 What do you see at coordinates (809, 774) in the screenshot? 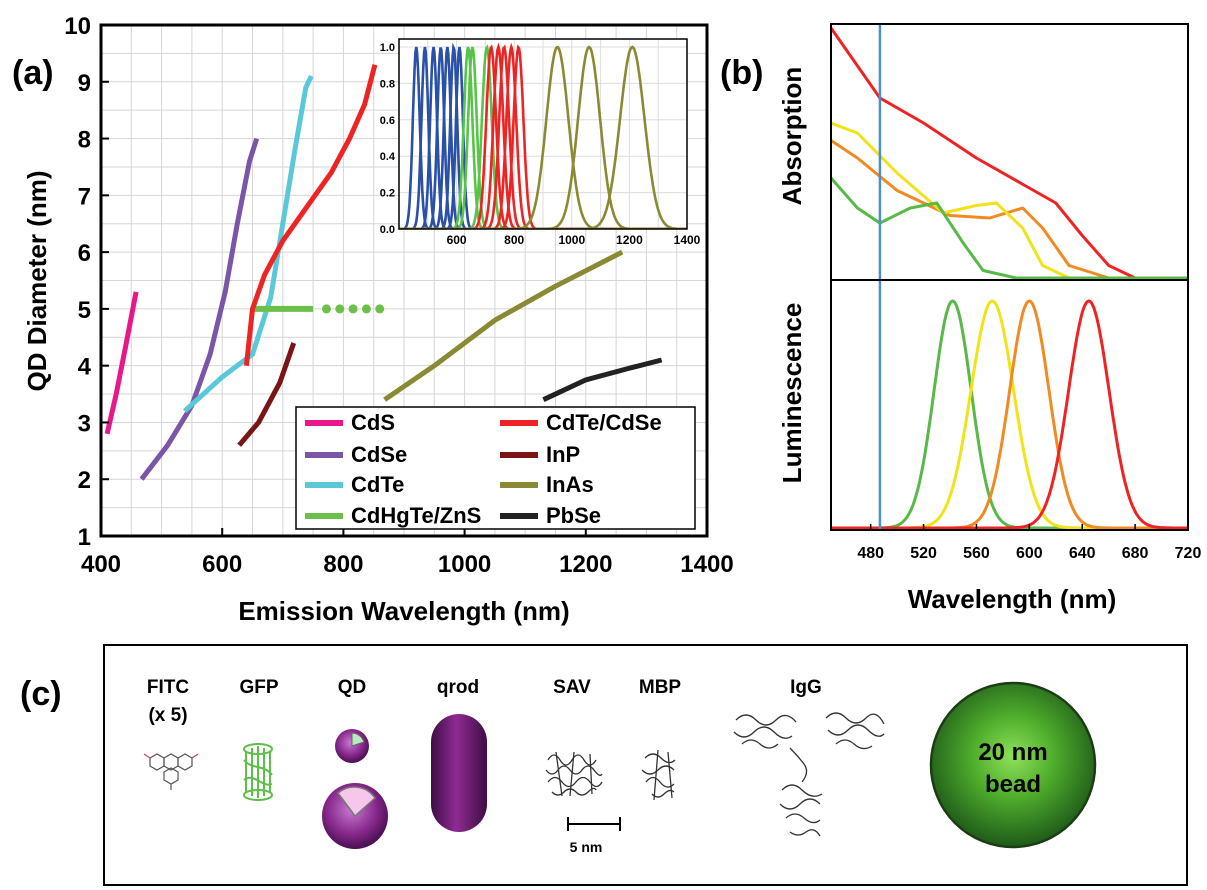
I see `igg-antibody-icon` at bounding box center [809, 774].